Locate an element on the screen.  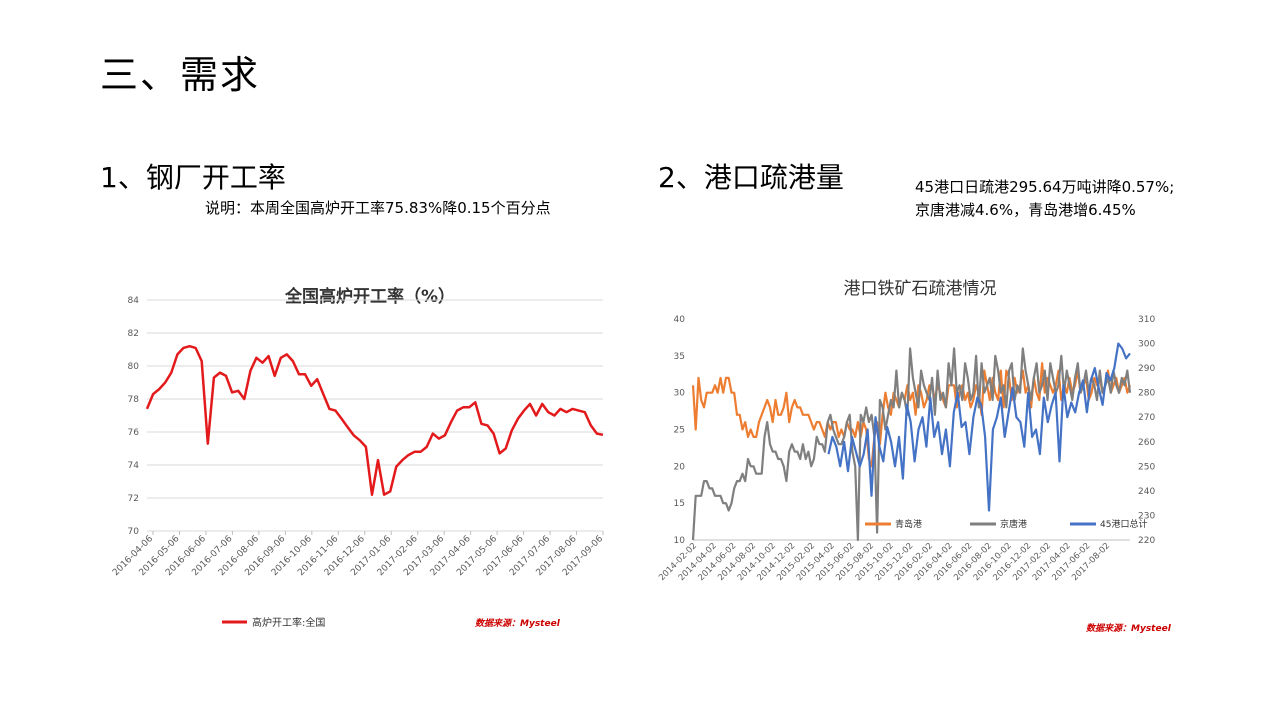
chart1-y-tick-label: 70 is located at coordinates (134, 532).